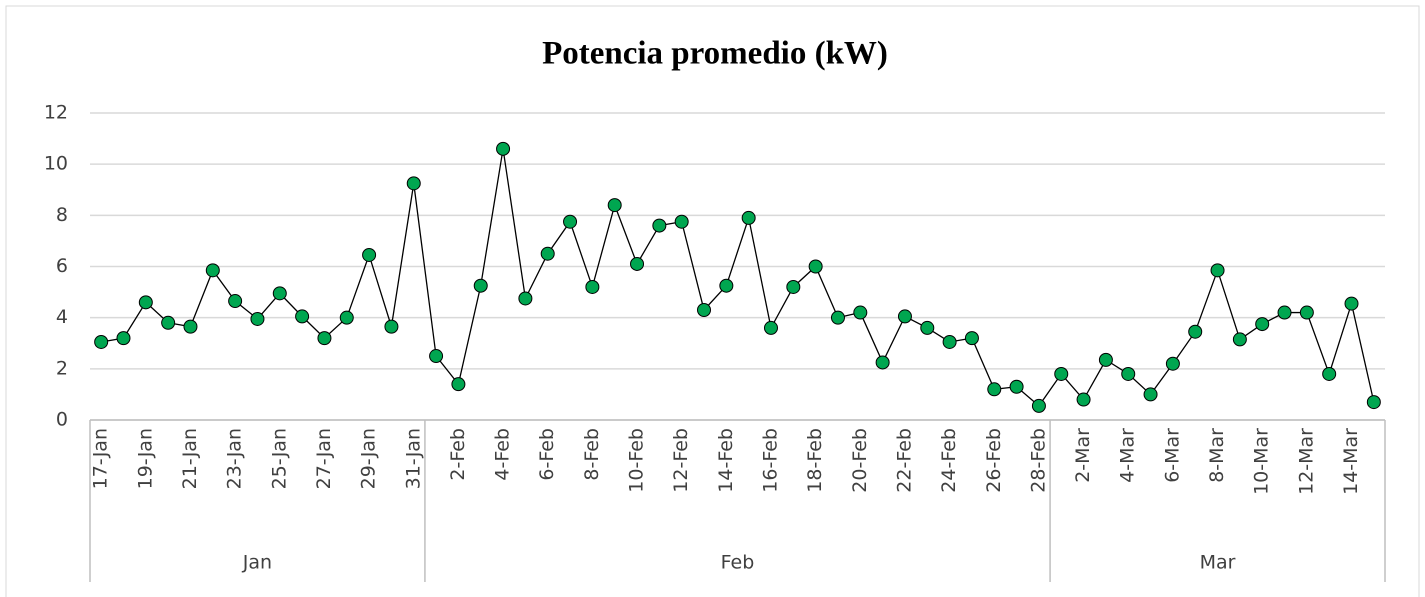 The image size is (1425, 597). Describe the element at coordinates (547, 454) in the screenshot. I see `x-tick-label: 6-Feb` at that location.